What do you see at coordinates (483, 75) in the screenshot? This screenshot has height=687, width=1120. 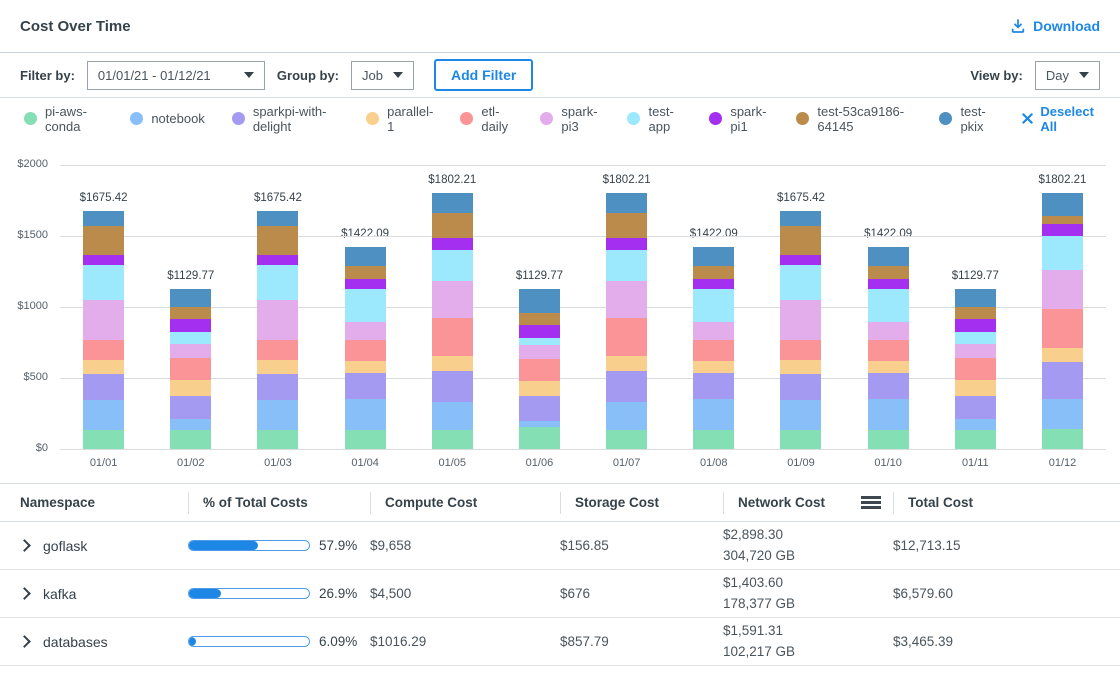 I see `add-filter-button: Add Filter` at bounding box center [483, 75].